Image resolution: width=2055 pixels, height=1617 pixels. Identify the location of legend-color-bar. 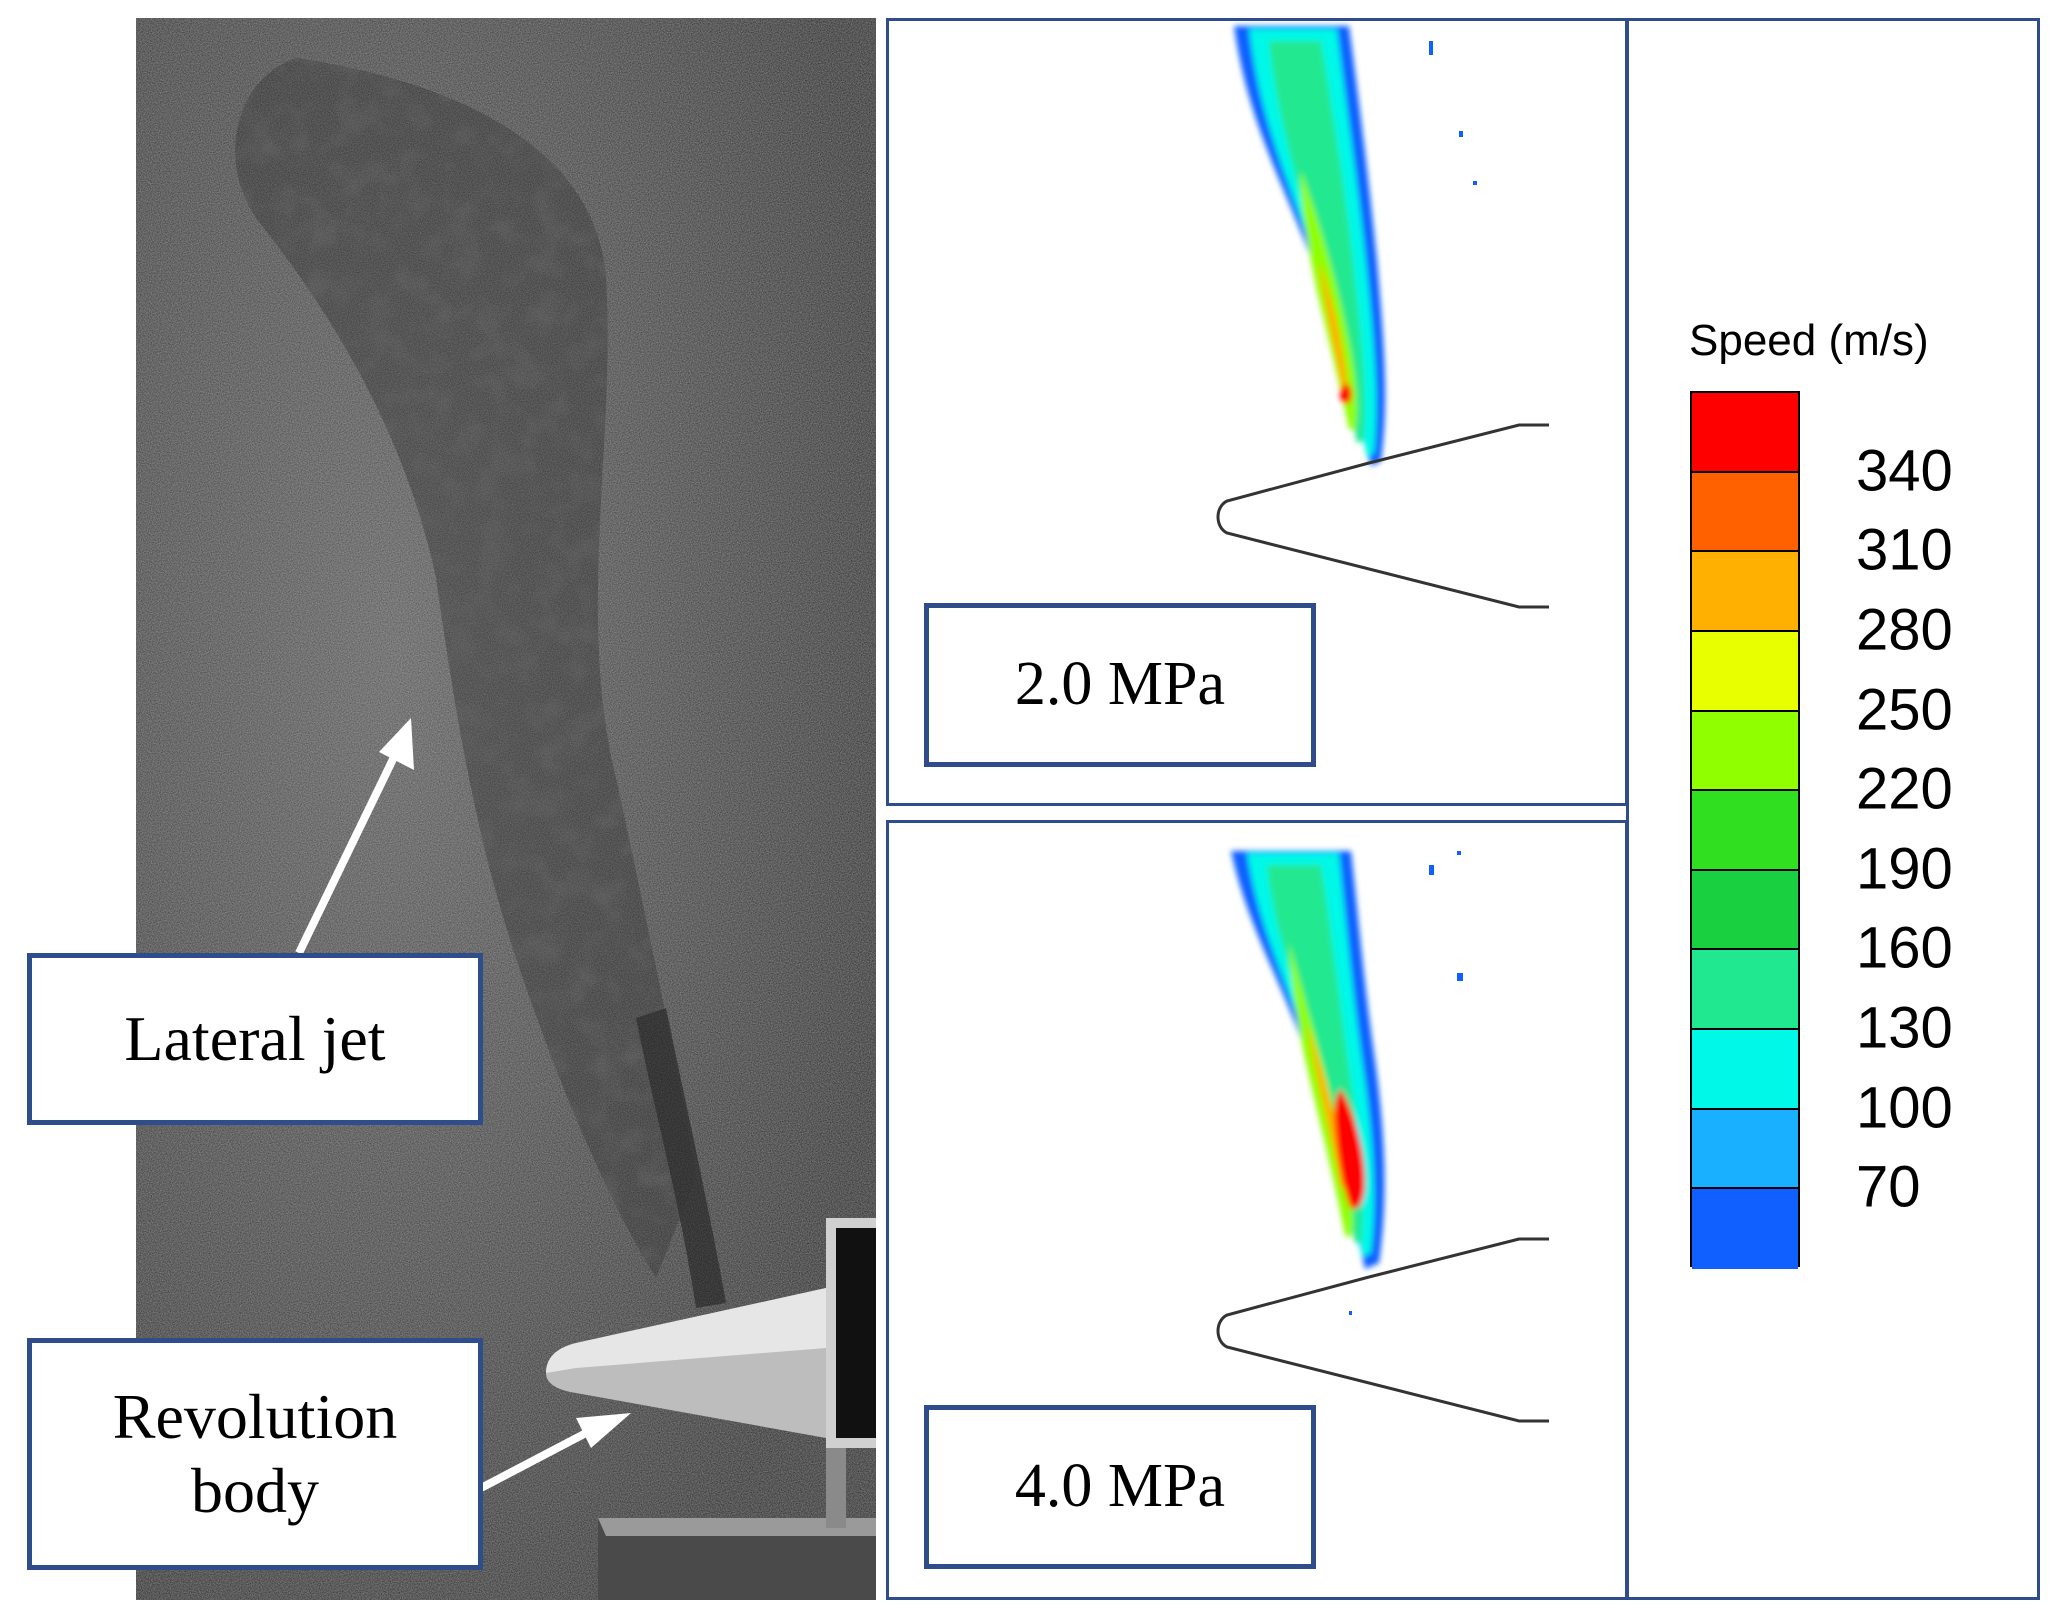
(1745, 830).